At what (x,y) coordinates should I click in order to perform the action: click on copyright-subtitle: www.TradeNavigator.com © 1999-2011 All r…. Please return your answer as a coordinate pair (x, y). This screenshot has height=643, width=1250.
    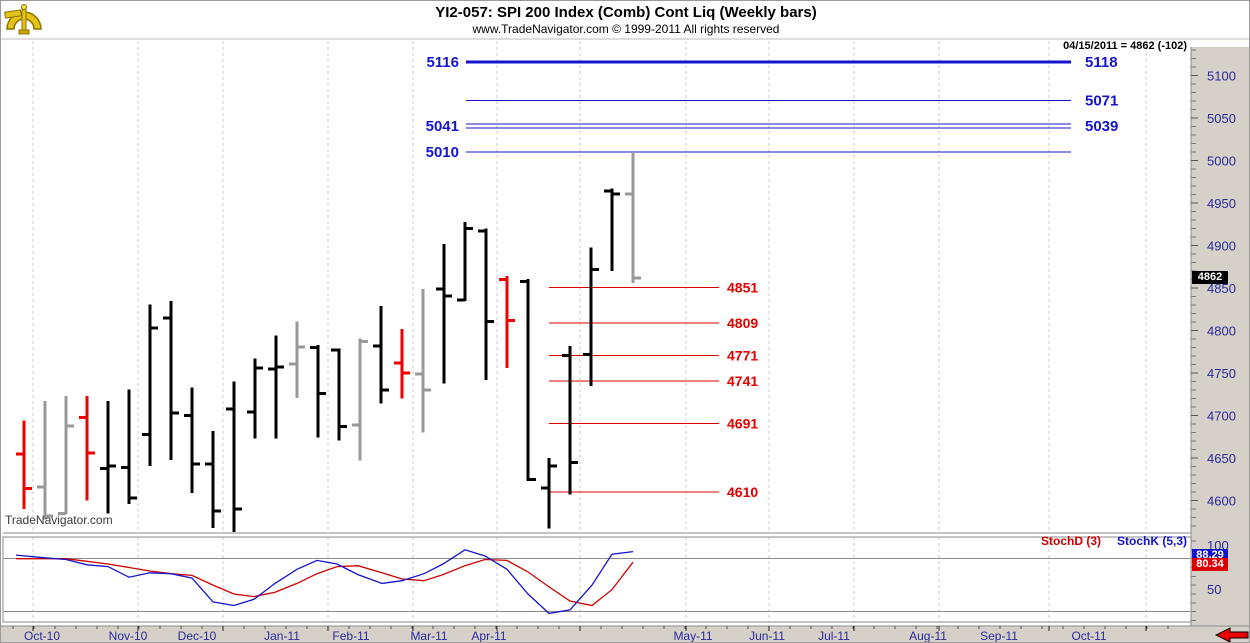
    Looking at the image, I should click on (626, 29).